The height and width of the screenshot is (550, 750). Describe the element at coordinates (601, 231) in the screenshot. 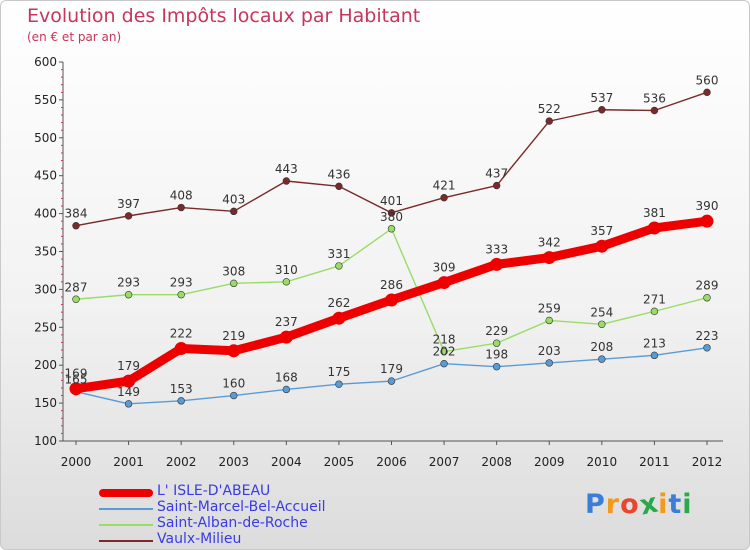

I see `data-label: 357` at that location.